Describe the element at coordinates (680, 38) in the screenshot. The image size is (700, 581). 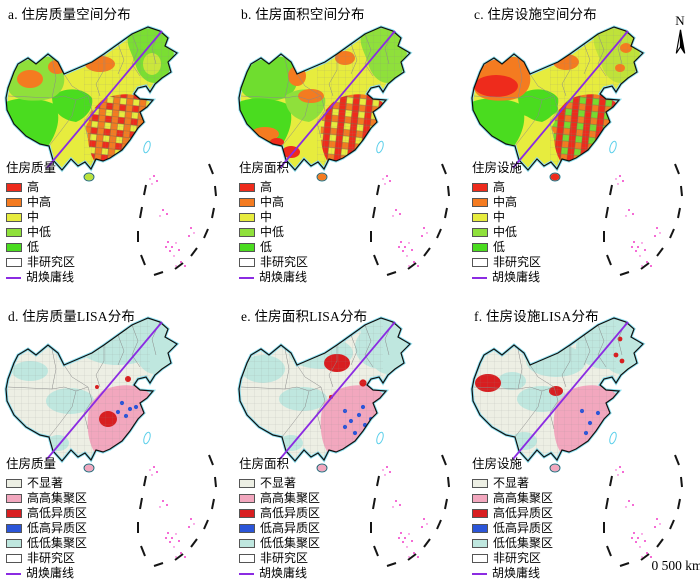
I see `north-arrow: N` at that location.